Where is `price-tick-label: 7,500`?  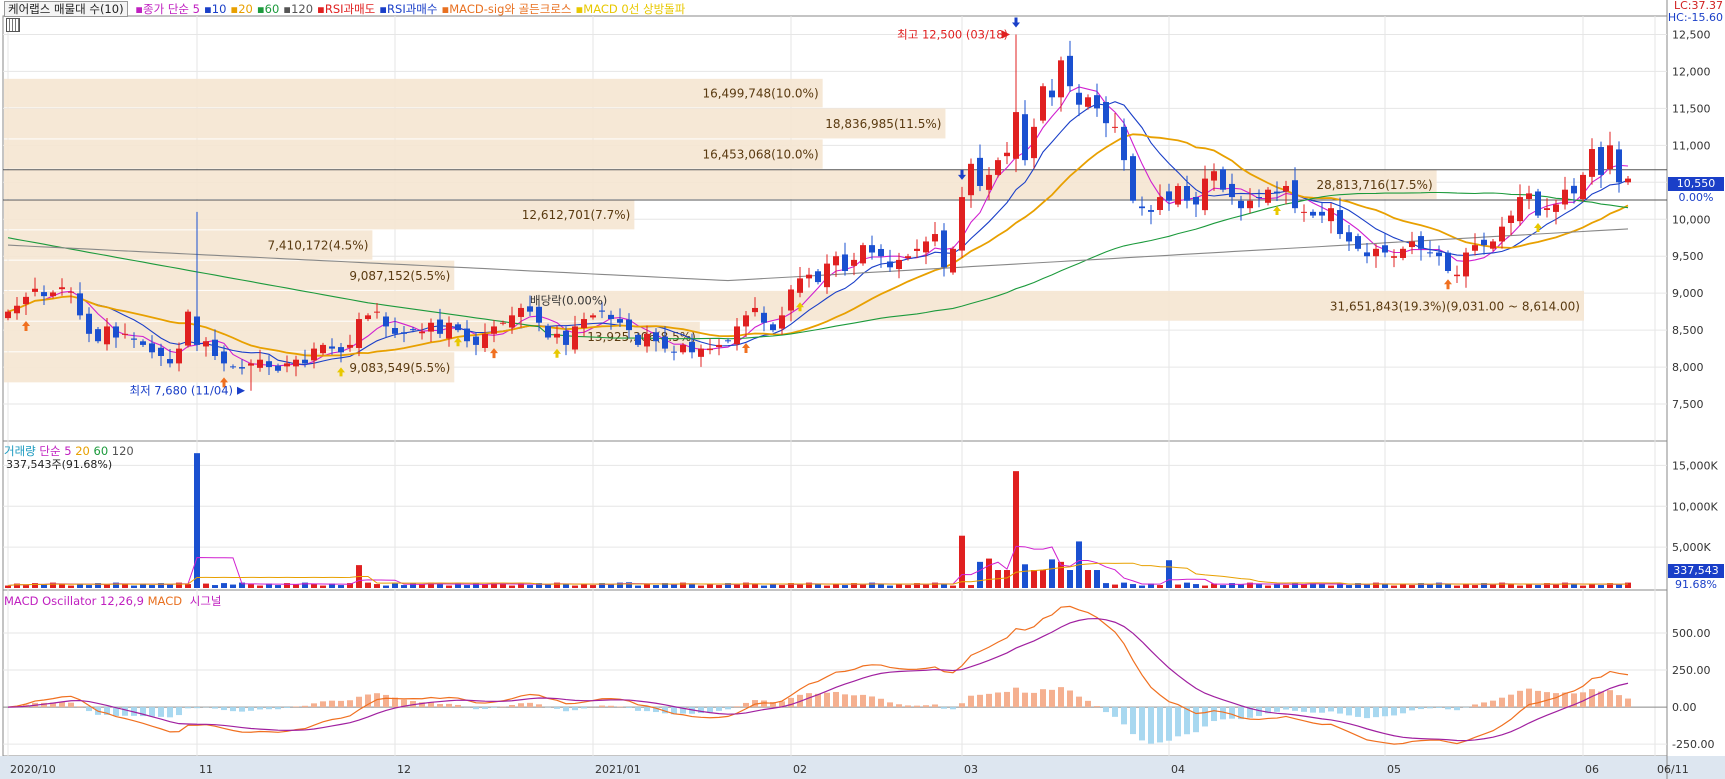
price-tick-label: 7,500 is located at coordinates (1688, 404).